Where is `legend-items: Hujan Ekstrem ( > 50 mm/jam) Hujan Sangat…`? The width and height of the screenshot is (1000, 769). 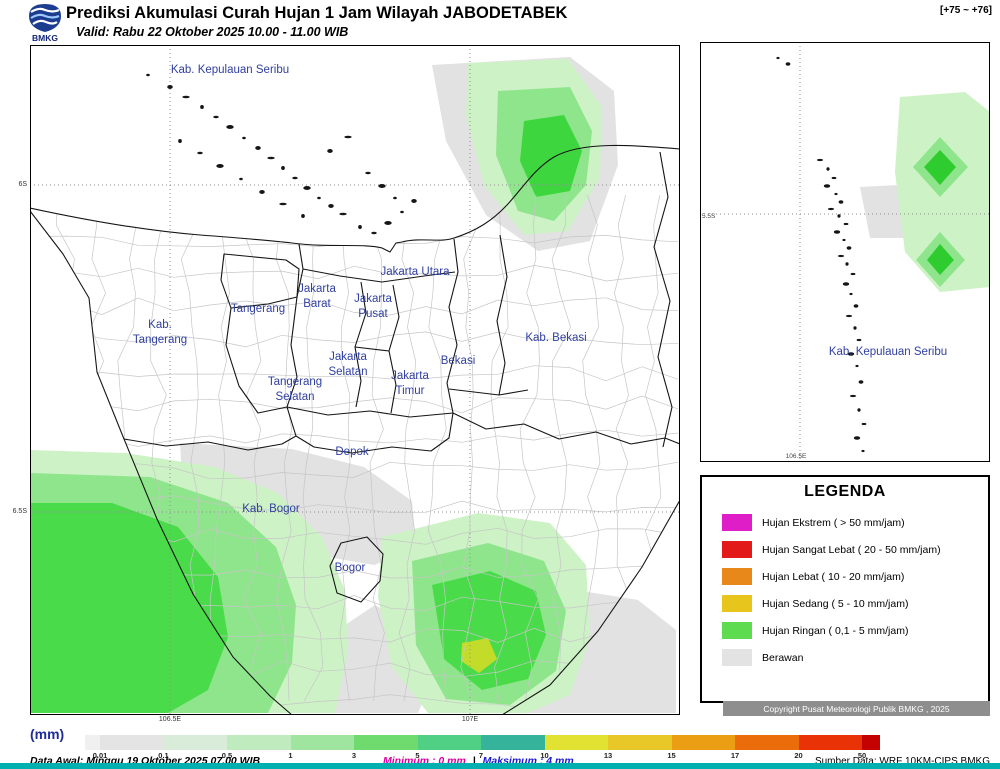
legend-items: Hujan Ekstrem ( > 50 mm/jam) Hujan Sangat… is located at coordinates (845, 586).